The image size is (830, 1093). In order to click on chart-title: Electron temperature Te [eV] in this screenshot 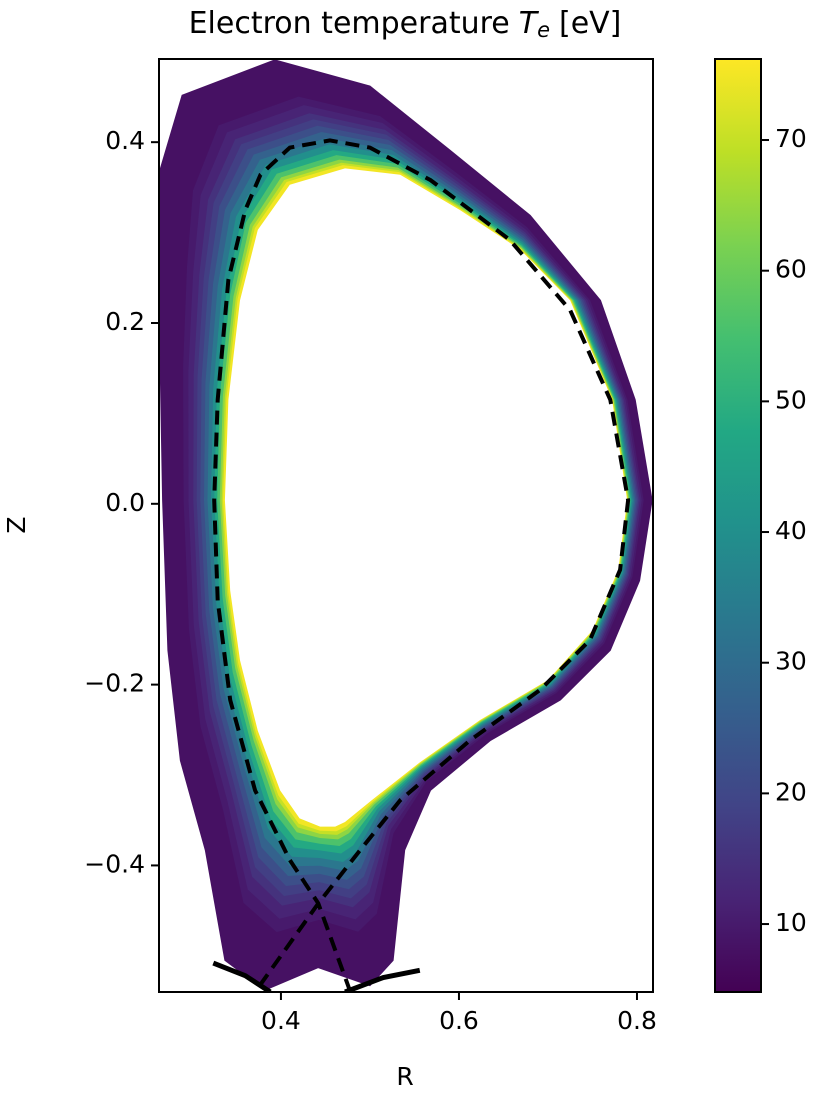, I will do `click(405, 24)`.